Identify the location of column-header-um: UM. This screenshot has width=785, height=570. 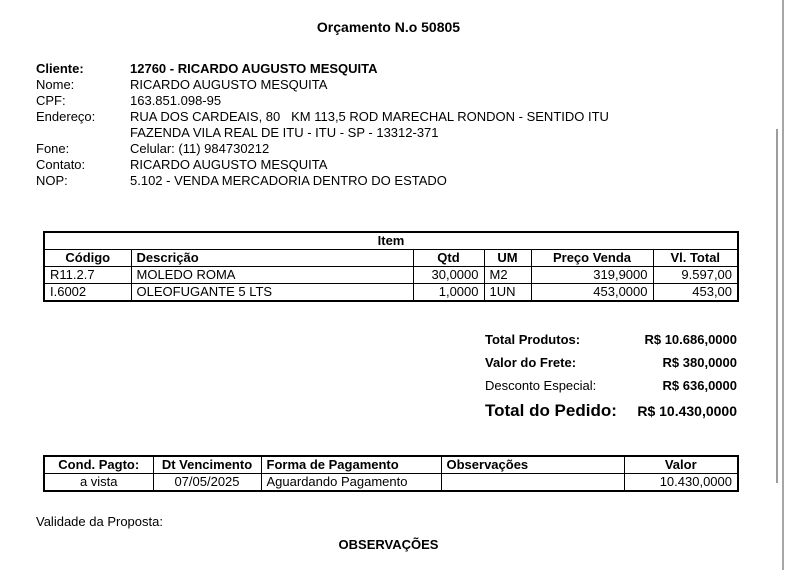
(507, 258).